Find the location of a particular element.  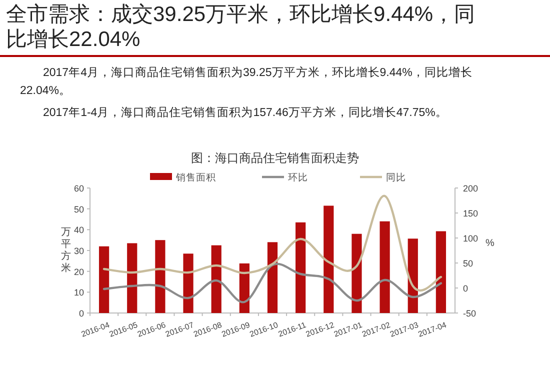

text: 2017年1-4月，海口商品住宅销售面积为157.46万平方米，同比增长47.75%。 is located at coordinates (245, 113).